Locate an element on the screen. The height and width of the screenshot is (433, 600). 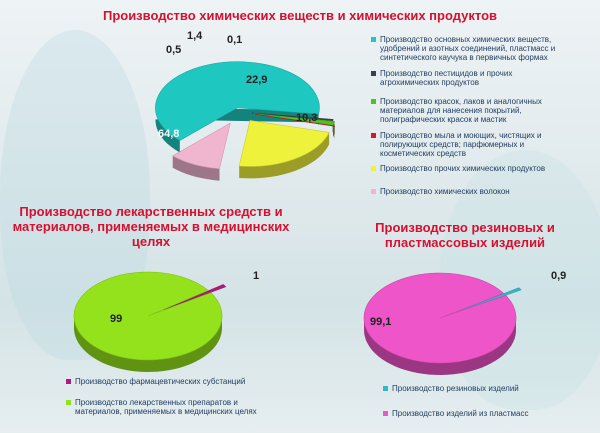
legend-item: Производство фармацевтических субстанций is located at coordinates (173, 381).